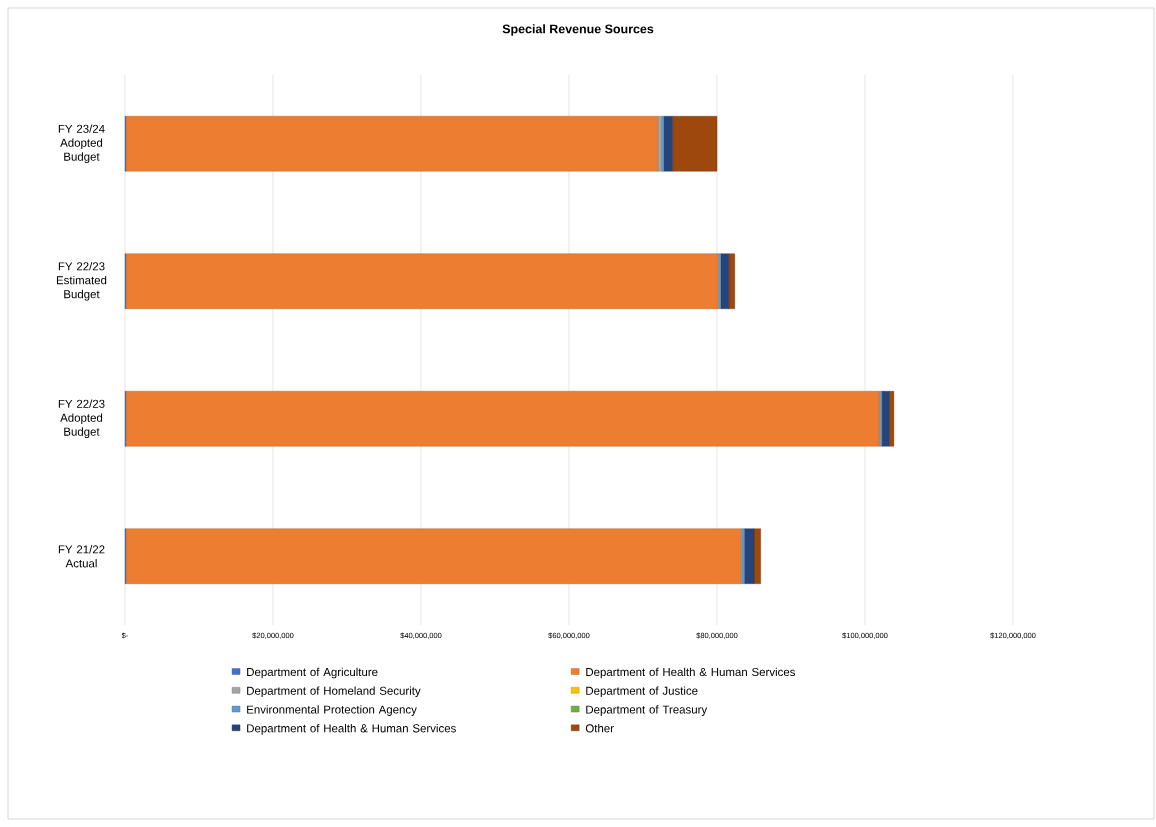 The height and width of the screenshot is (827, 1156). What do you see at coordinates (578, 30) in the screenshot?
I see `chart-title: Special Revenue Sources` at bounding box center [578, 30].